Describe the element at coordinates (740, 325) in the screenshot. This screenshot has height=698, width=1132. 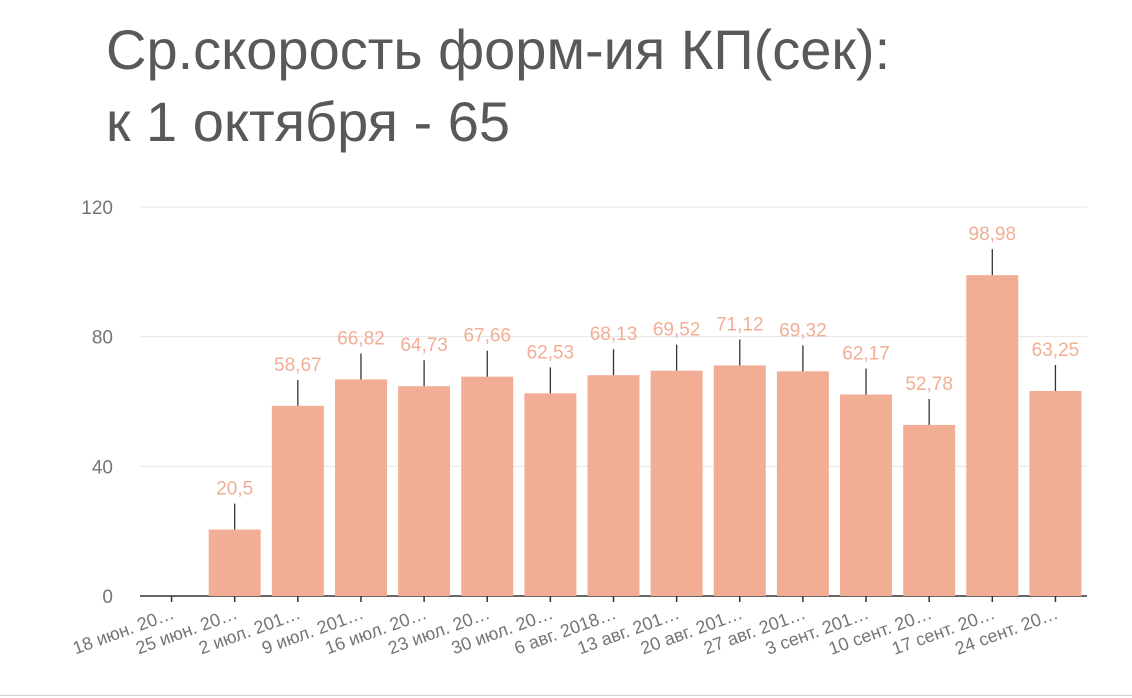
I see `data-label: 71,12` at that location.